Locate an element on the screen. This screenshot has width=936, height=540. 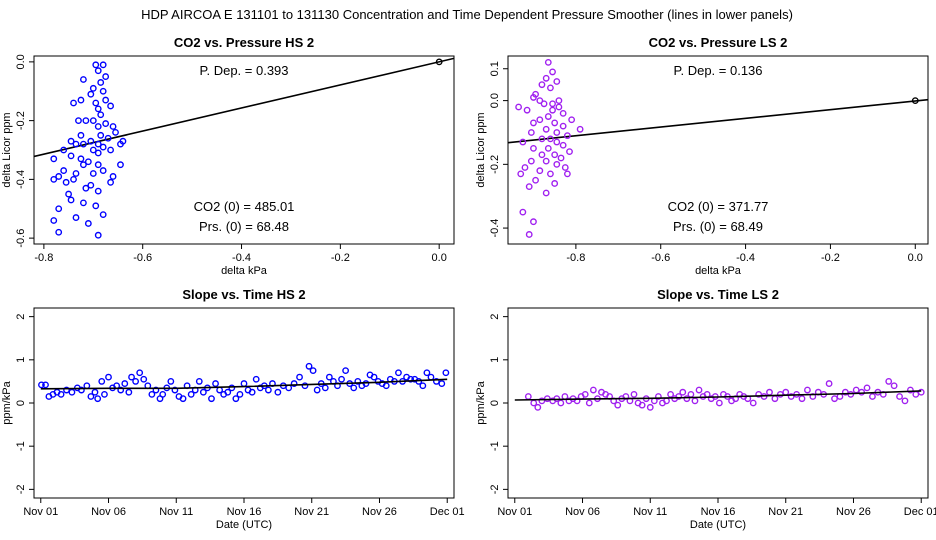
annotation-prs-zero: Prs. (0) = 68.49 is located at coordinates (718, 226).